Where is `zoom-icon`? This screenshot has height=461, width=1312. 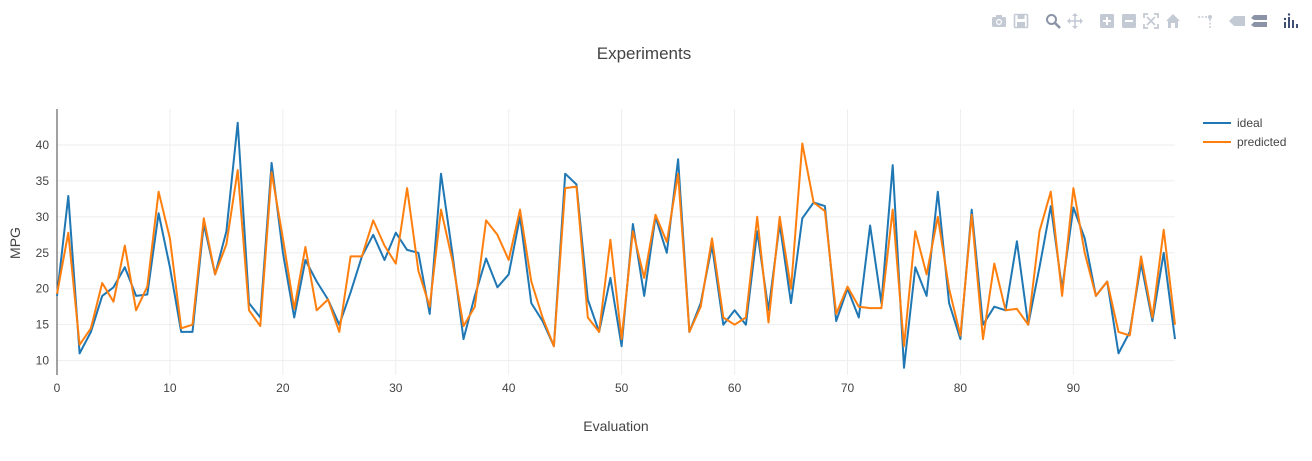
zoom-icon is located at coordinates (1053, 21).